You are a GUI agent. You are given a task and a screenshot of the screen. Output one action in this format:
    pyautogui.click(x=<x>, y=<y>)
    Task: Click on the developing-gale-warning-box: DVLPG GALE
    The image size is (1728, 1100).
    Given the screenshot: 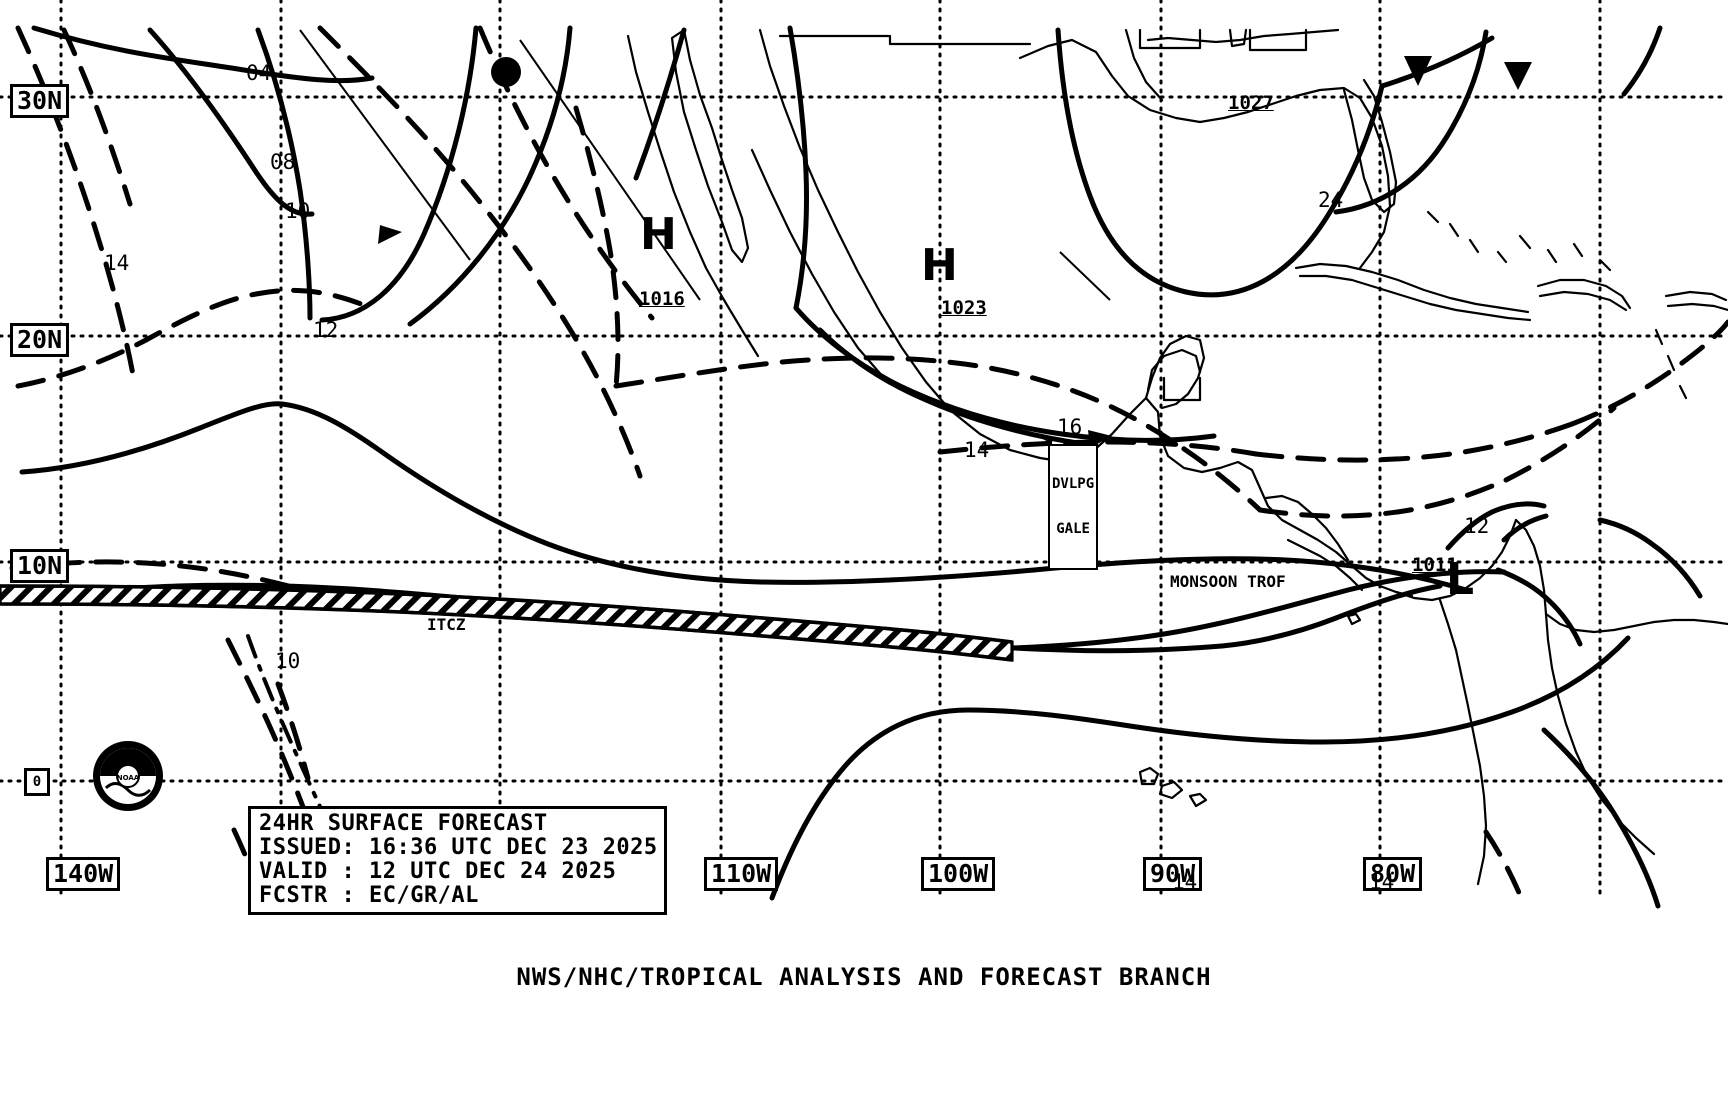 What is the action you would take?
    pyautogui.click(x=1073, y=507)
    